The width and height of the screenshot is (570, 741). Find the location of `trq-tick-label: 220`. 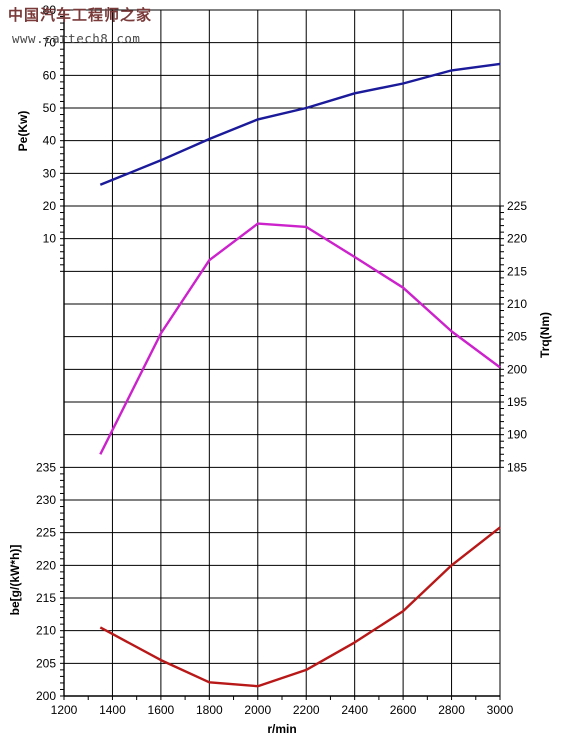

trq-tick-label: 220 is located at coordinates (517, 239).